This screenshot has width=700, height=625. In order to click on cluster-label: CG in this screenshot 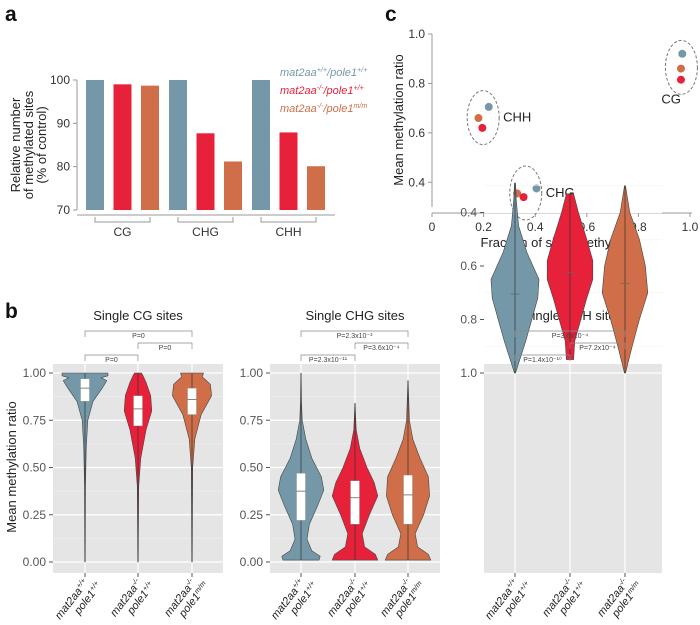, I will do `click(671, 98)`.